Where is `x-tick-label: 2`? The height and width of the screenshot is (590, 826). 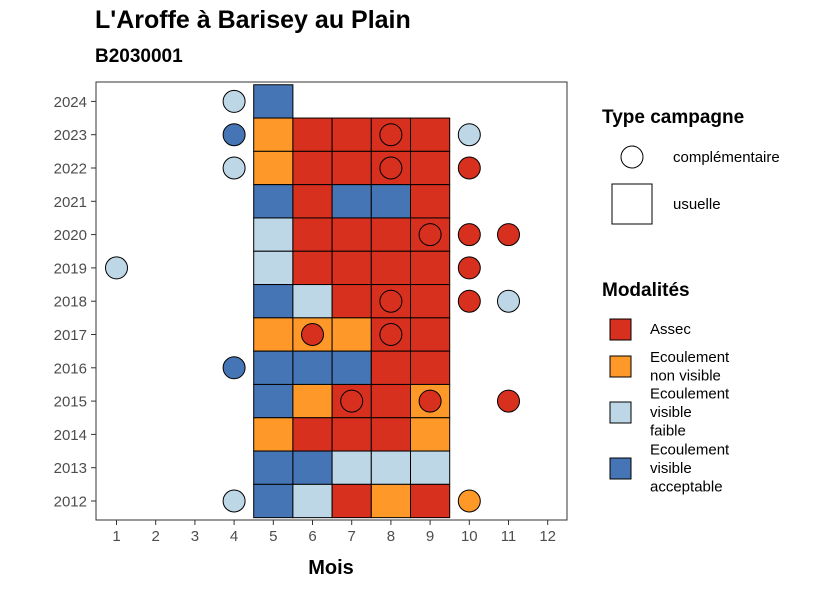
x-tick-label: 2 is located at coordinates (156, 536).